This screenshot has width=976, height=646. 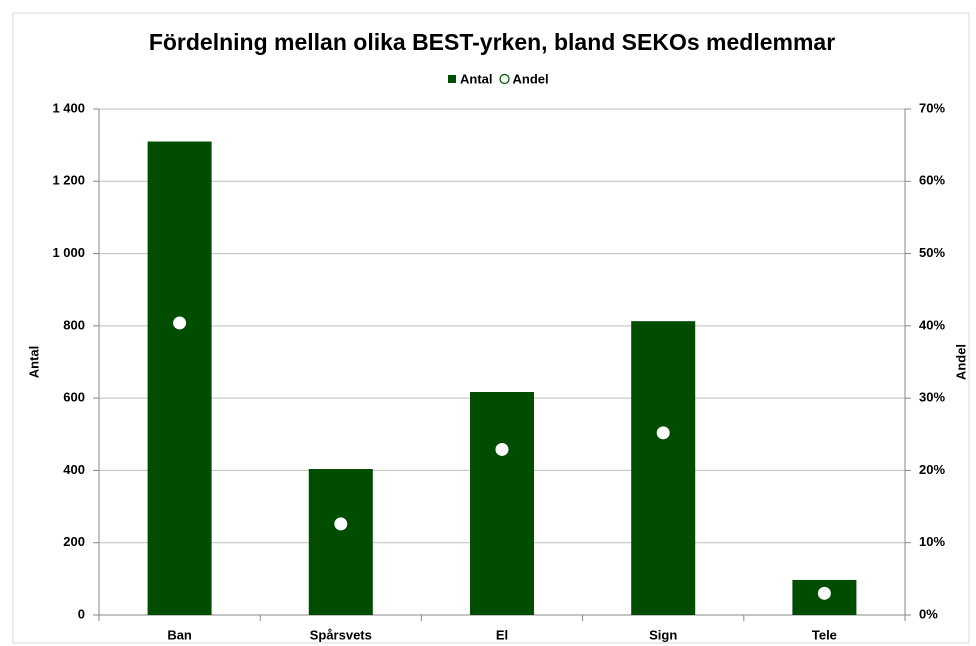 I want to click on y-tick-label: 1 400, so click(x=68, y=107).